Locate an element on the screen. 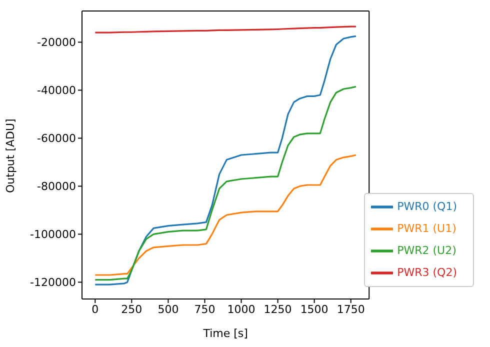  x-tick-label: 750 is located at coordinates (205, 309).